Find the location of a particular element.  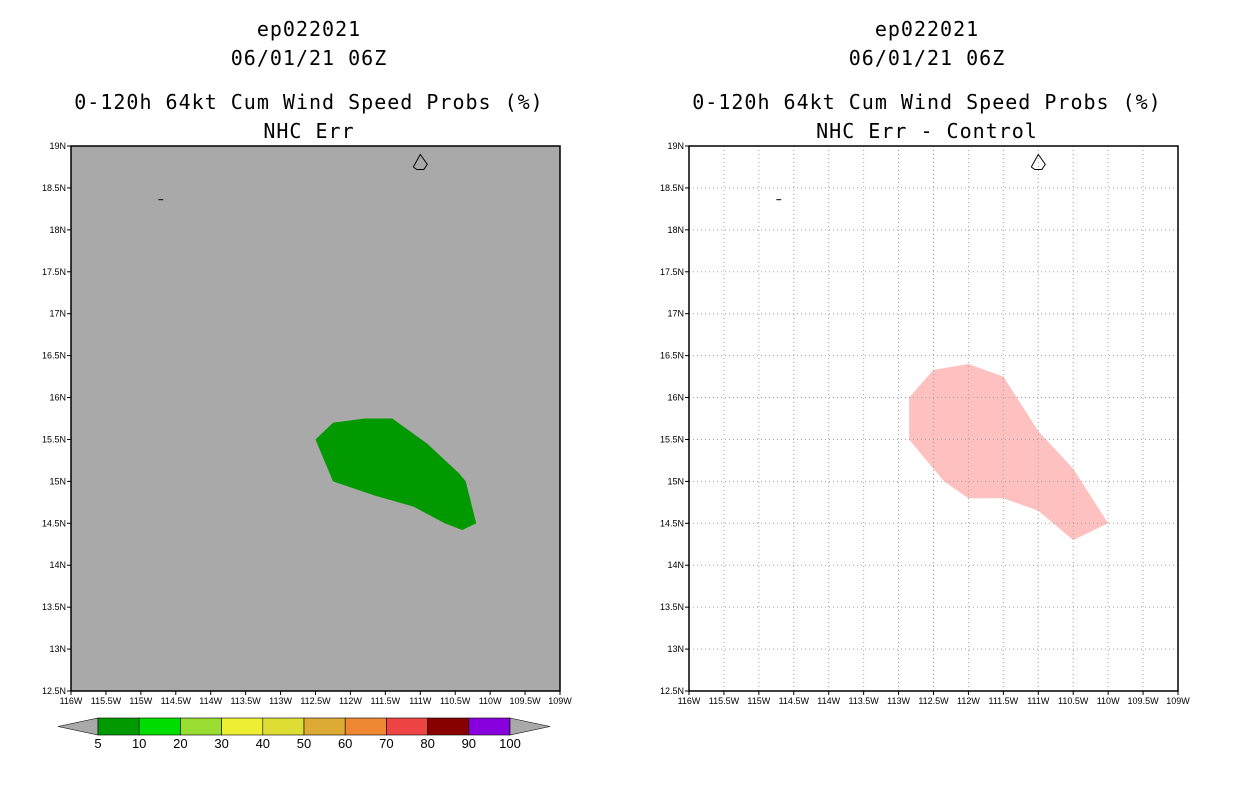

colorbar-label: 40 is located at coordinates (263, 743).